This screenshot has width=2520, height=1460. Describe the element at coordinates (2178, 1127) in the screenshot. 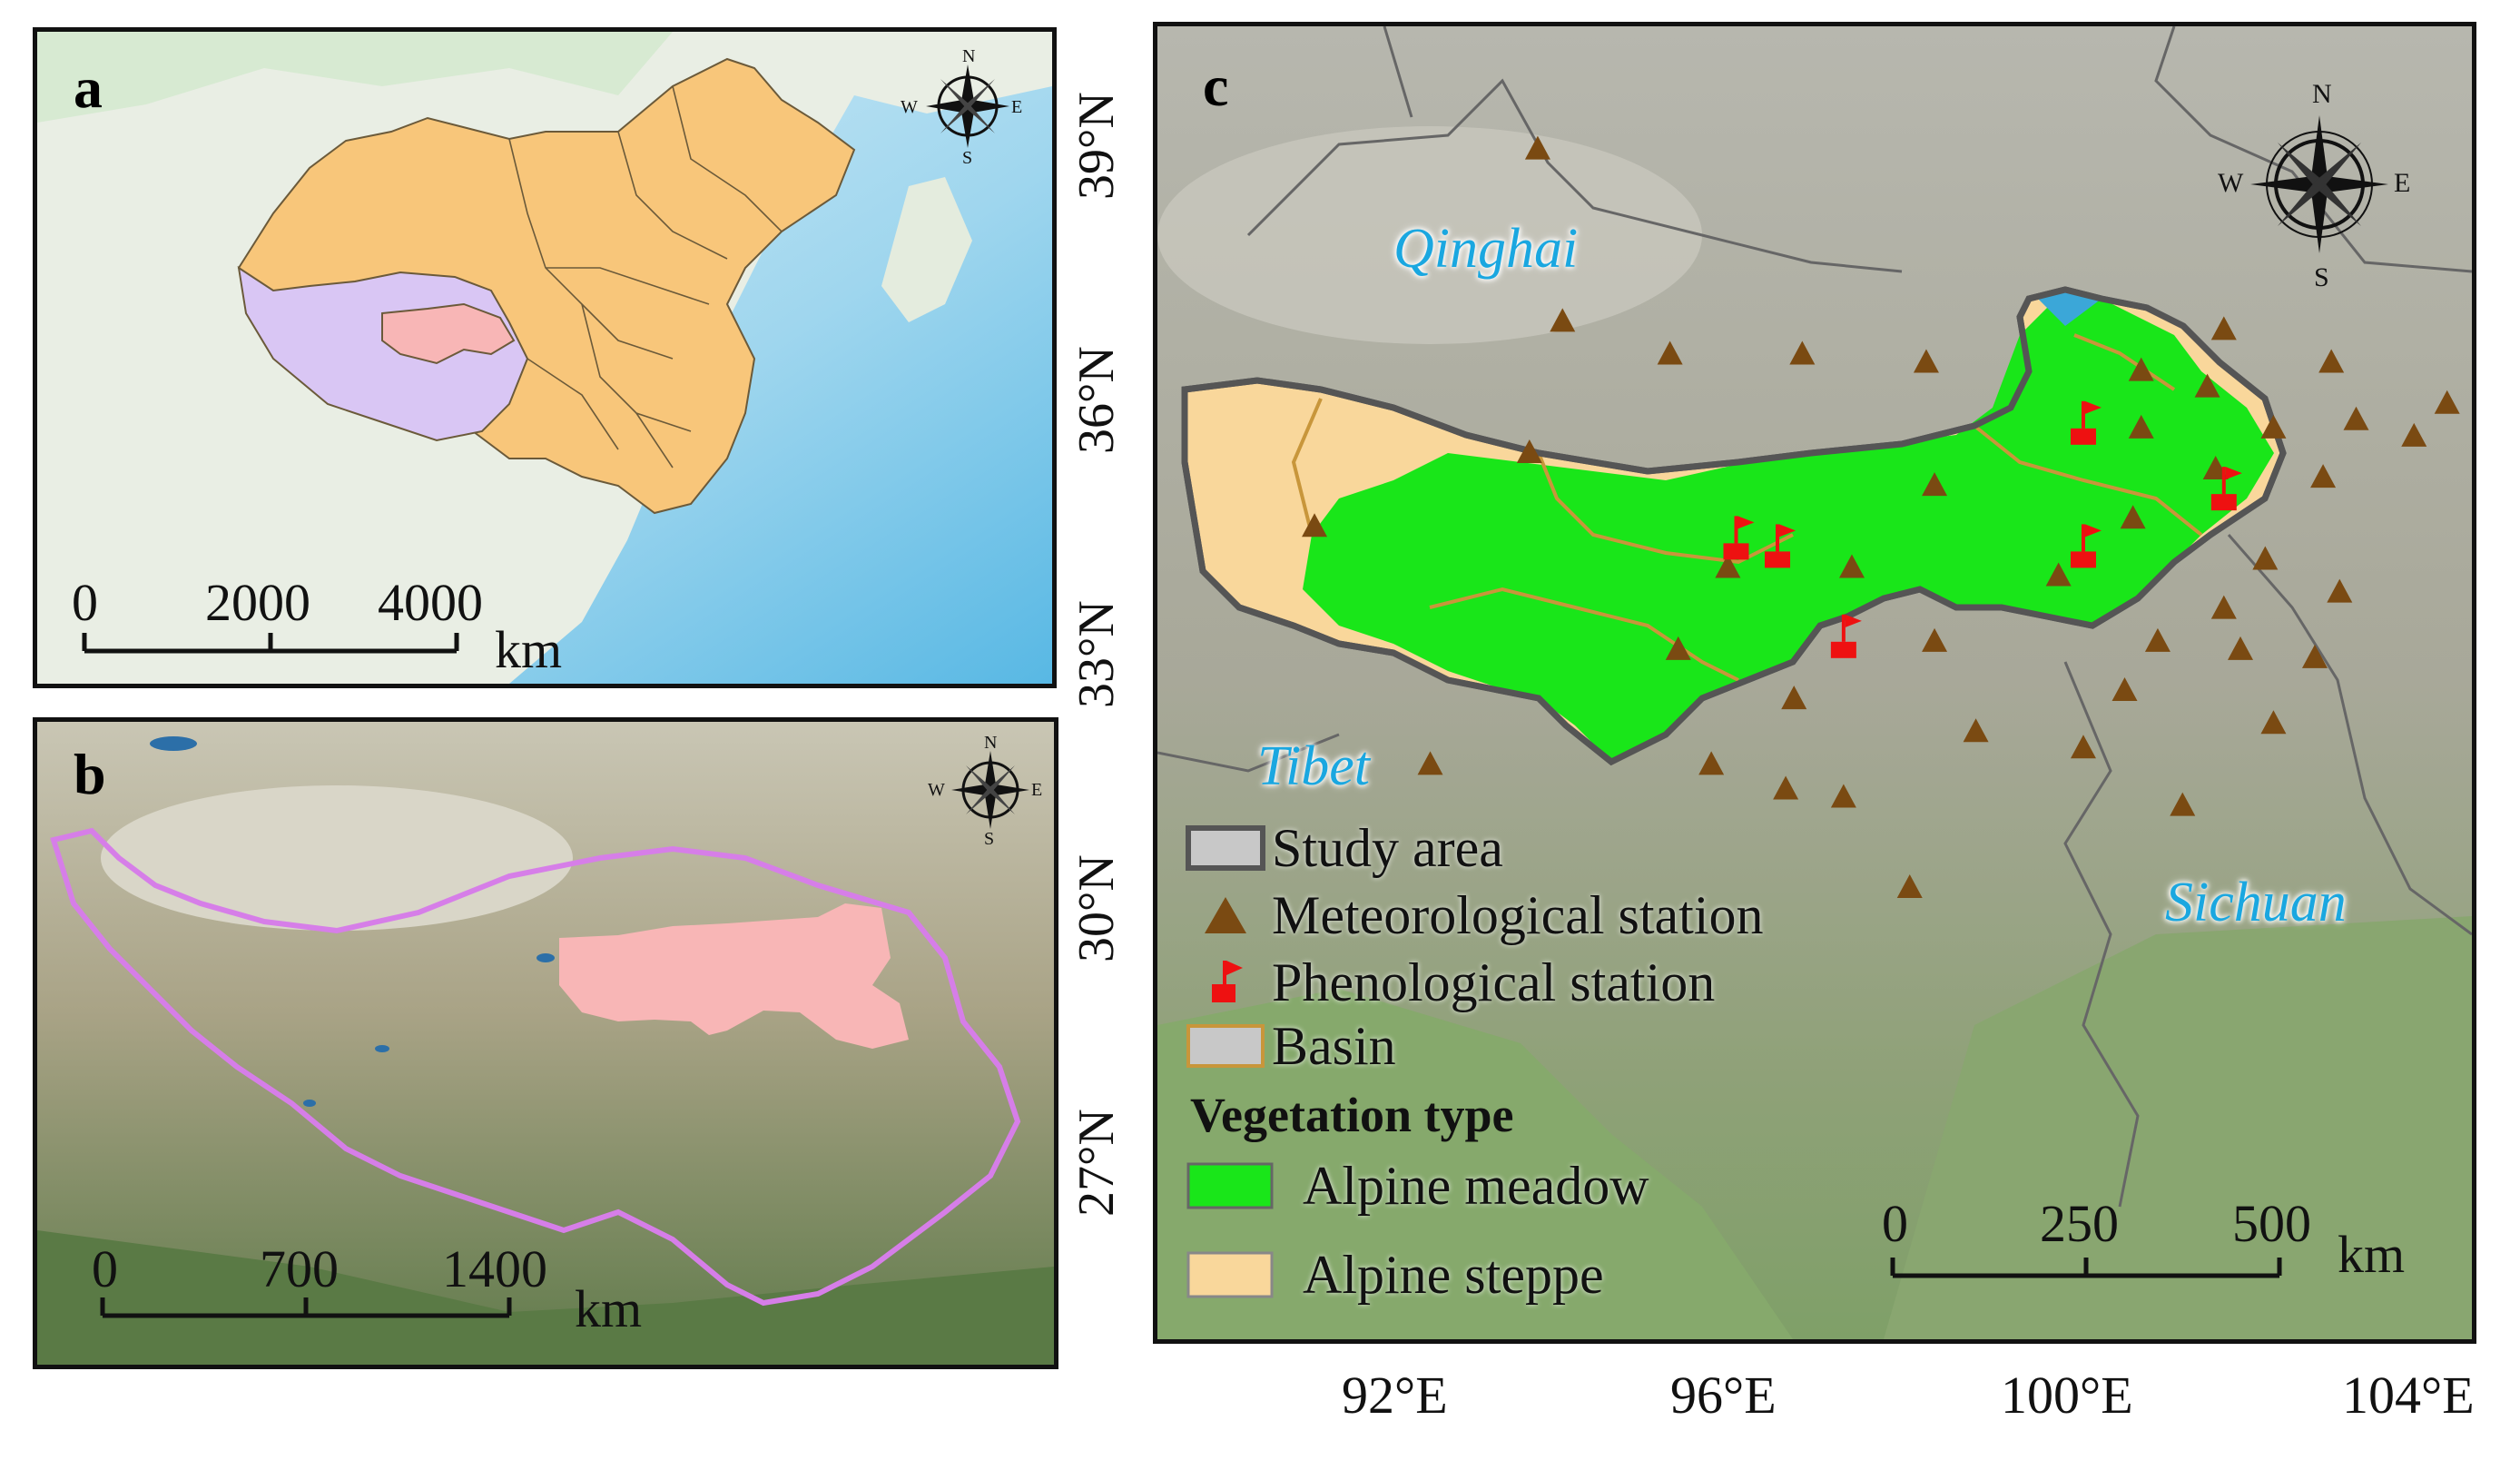

I see `sichuan-basin-area` at that location.